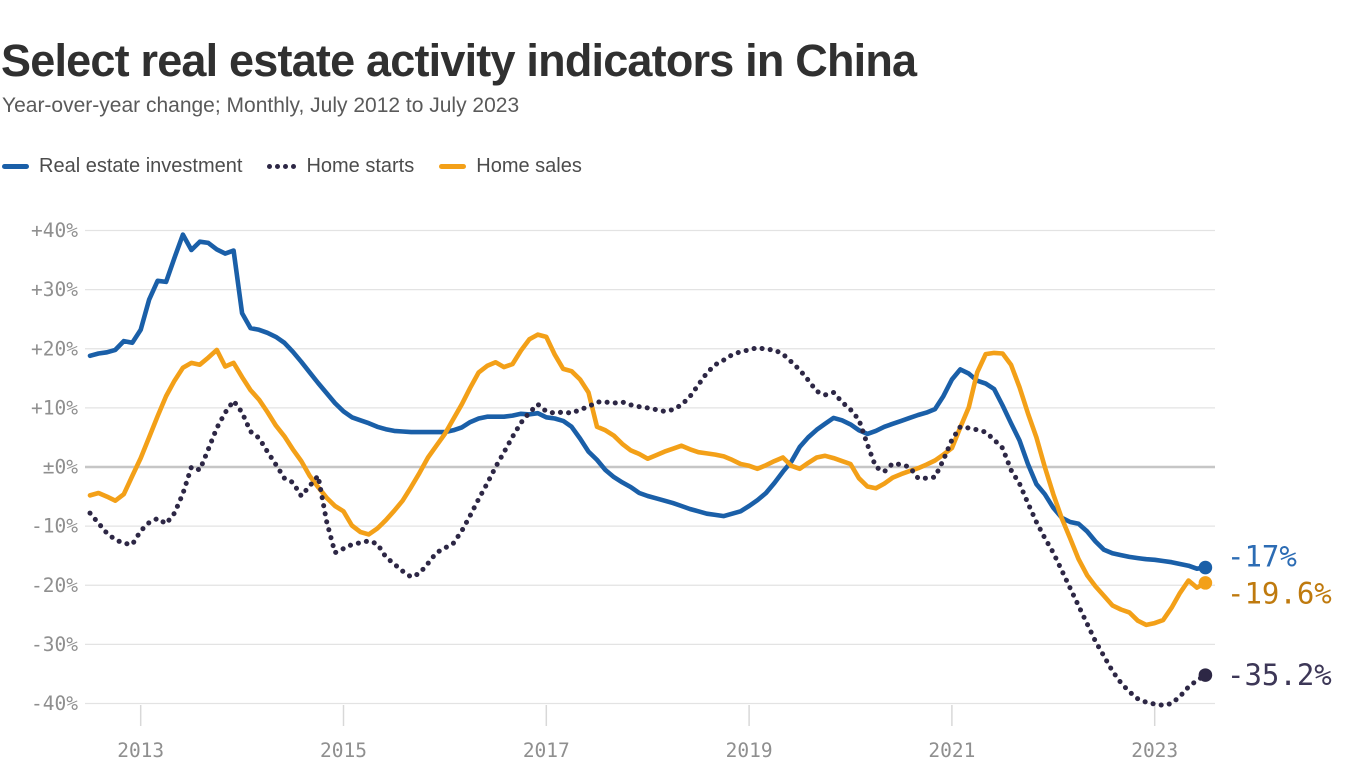 This screenshot has width=1366, height=768. Describe the element at coordinates (1205, 567) in the screenshot. I see `series-end-dot-real-estate-investment` at that location.